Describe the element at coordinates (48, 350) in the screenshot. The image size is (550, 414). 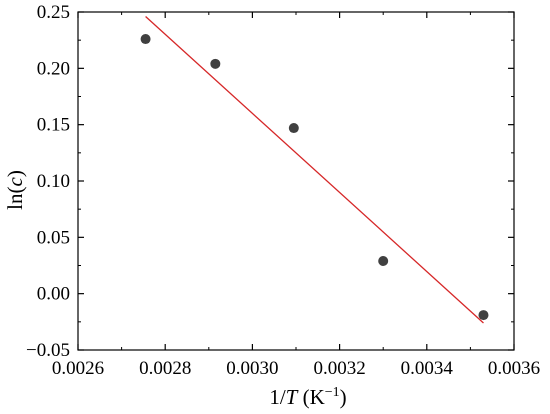
I see `y-tick-label: −0.05` at that location.